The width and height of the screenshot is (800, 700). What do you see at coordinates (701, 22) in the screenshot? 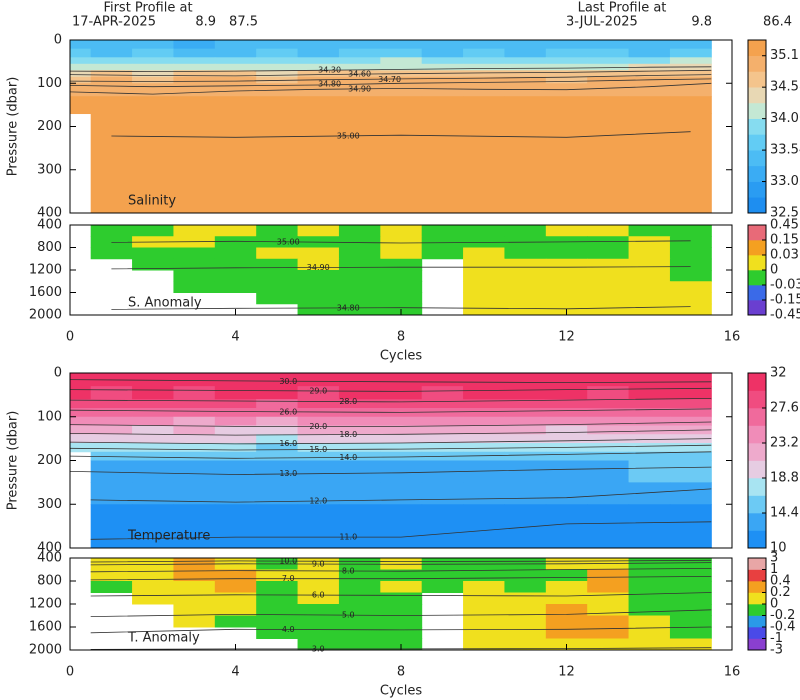
I see `last-profile-lat: 9.8` at bounding box center [701, 22].